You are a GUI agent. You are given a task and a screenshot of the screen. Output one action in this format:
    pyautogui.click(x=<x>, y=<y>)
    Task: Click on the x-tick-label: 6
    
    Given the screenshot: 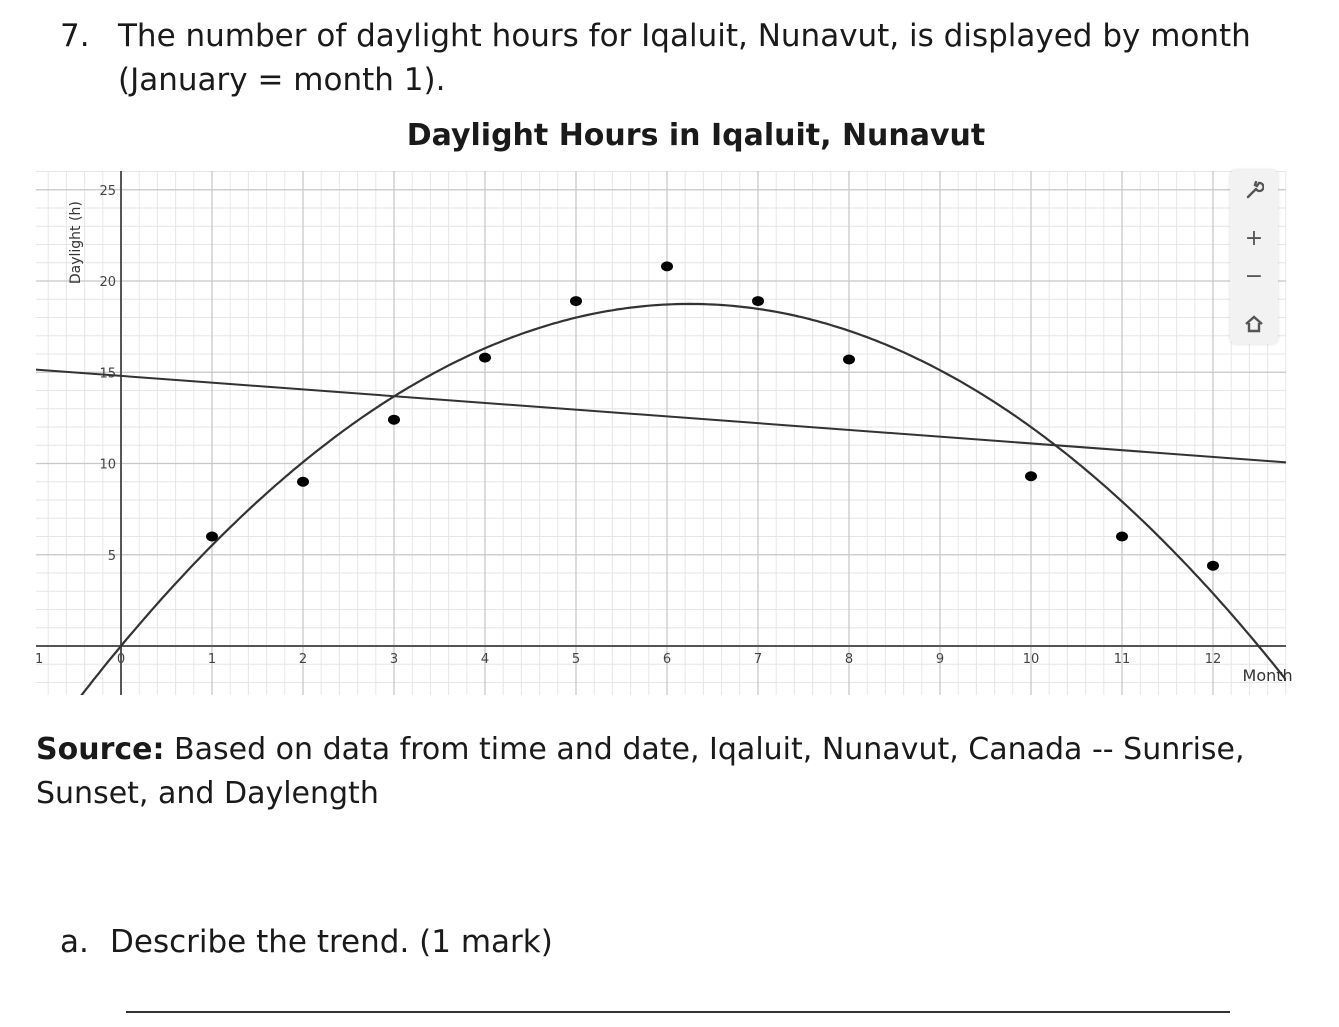 What is the action you would take?
    pyautogui.click(x=667, y=659)
    